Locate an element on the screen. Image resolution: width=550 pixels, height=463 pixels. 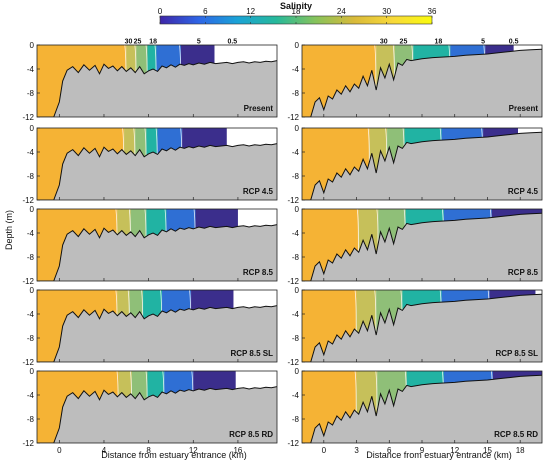
panel-left-4: 0 -4 -8 -12 RCP 8.5 SL is located at coordinates (150, 326).